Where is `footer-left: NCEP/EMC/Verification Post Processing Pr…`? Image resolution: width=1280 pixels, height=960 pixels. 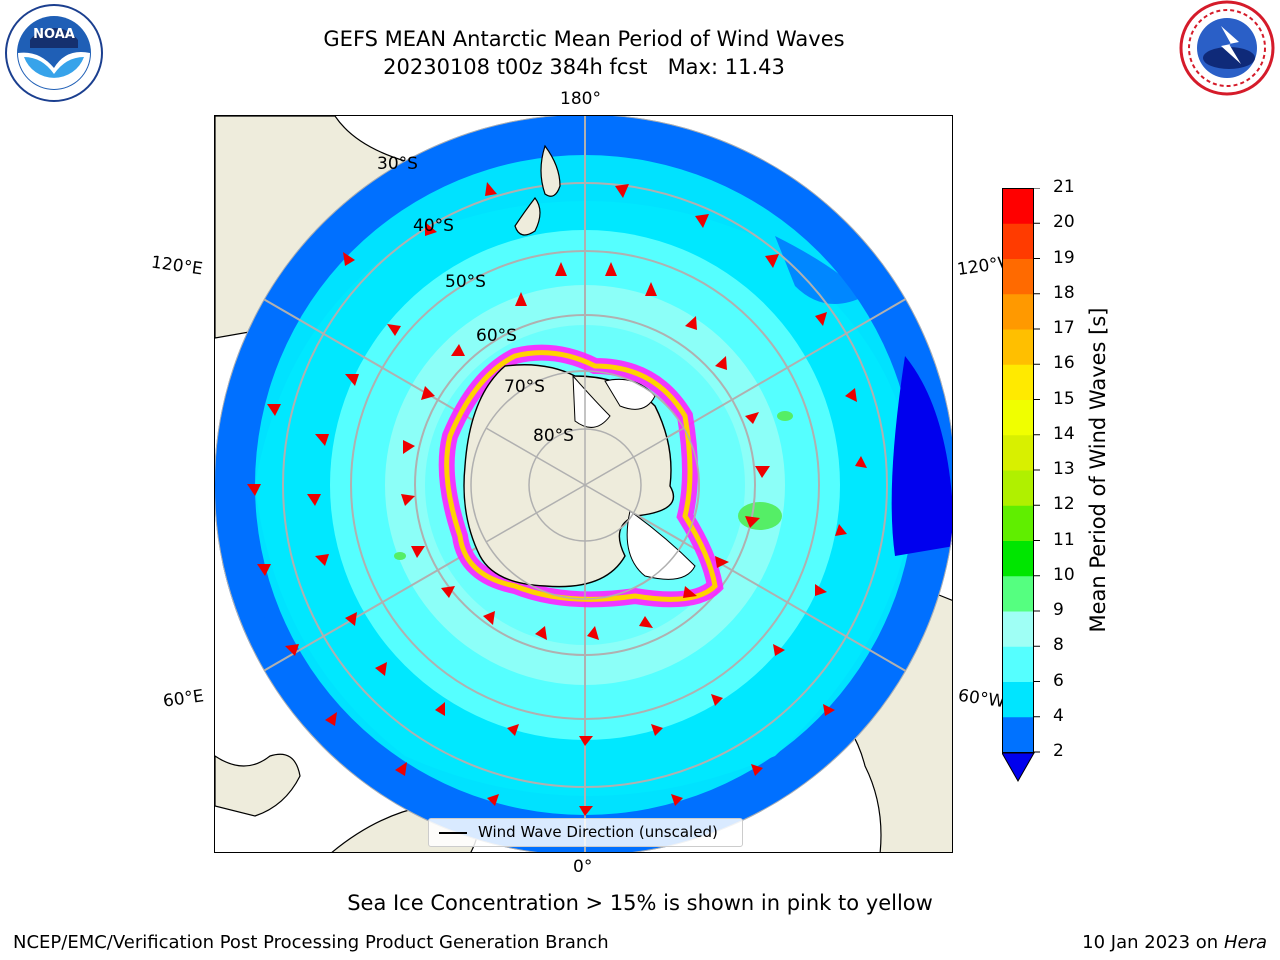
footer-left: NCEP/EMC/Verification Post Processing Pr… is located at coordinates (311, 942).